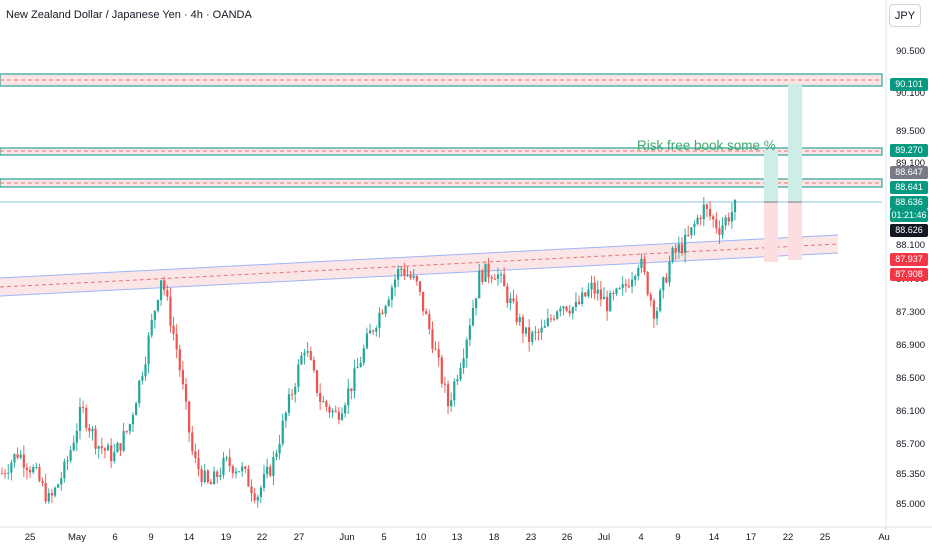 This screenshot has width=932, height=550. Describe the element at coordinates (714, 537) in the screenshot. I see `time-label: 14` at that location.